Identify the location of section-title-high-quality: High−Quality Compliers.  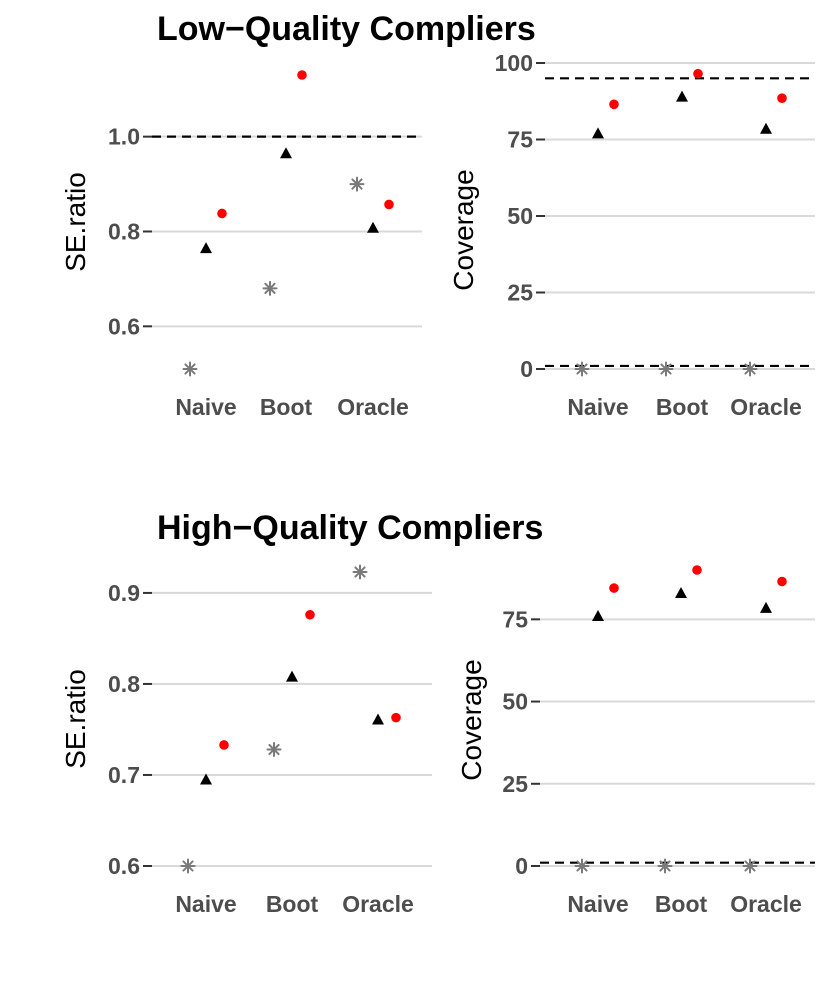
(350, 528).